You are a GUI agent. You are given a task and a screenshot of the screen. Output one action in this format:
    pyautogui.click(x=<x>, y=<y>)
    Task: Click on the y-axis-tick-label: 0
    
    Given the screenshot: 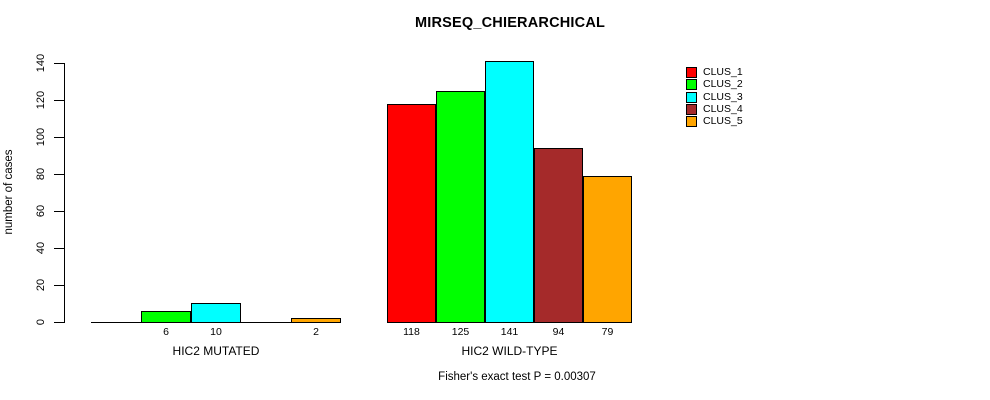 What is the action you would take?
    pyautogui.click(x=41, y=322)
    